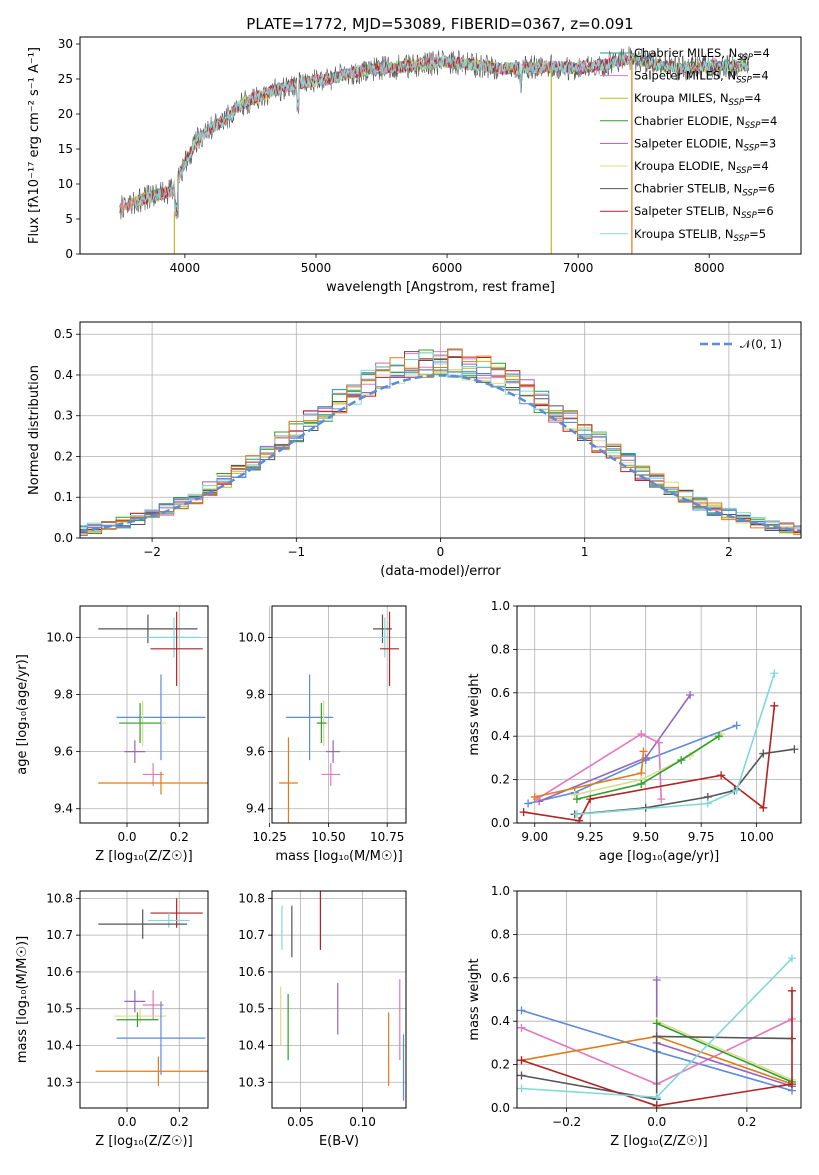 Image resolution: width=819 pixels, height=1175 pixels. What do you see at coordinates (63, 809) in the screenshot?
I see `y-tick-label: 9.4` at bounding box center [63, 809].